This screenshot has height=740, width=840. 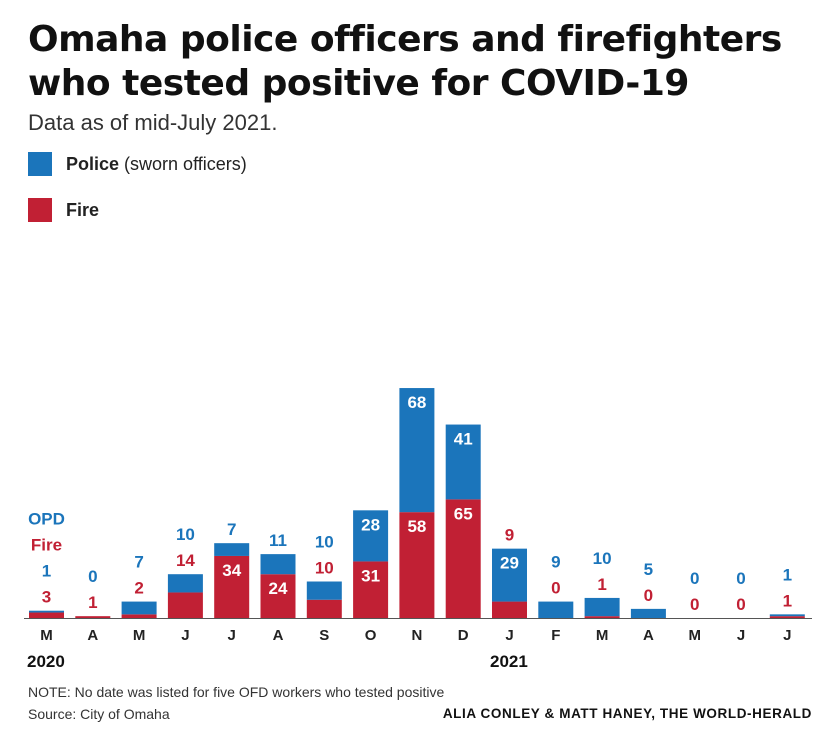 What do you see at coordinates (416, 526) in the screenshot?
I see `label-fire-8: 58` at bounding box center [416, 526].